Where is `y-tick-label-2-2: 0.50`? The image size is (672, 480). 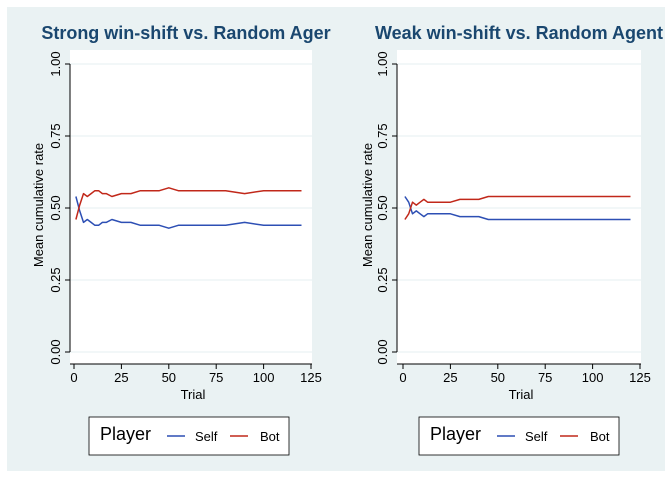
y-tick-label-2-2: 0.50 is located at coordinates (382, 207).